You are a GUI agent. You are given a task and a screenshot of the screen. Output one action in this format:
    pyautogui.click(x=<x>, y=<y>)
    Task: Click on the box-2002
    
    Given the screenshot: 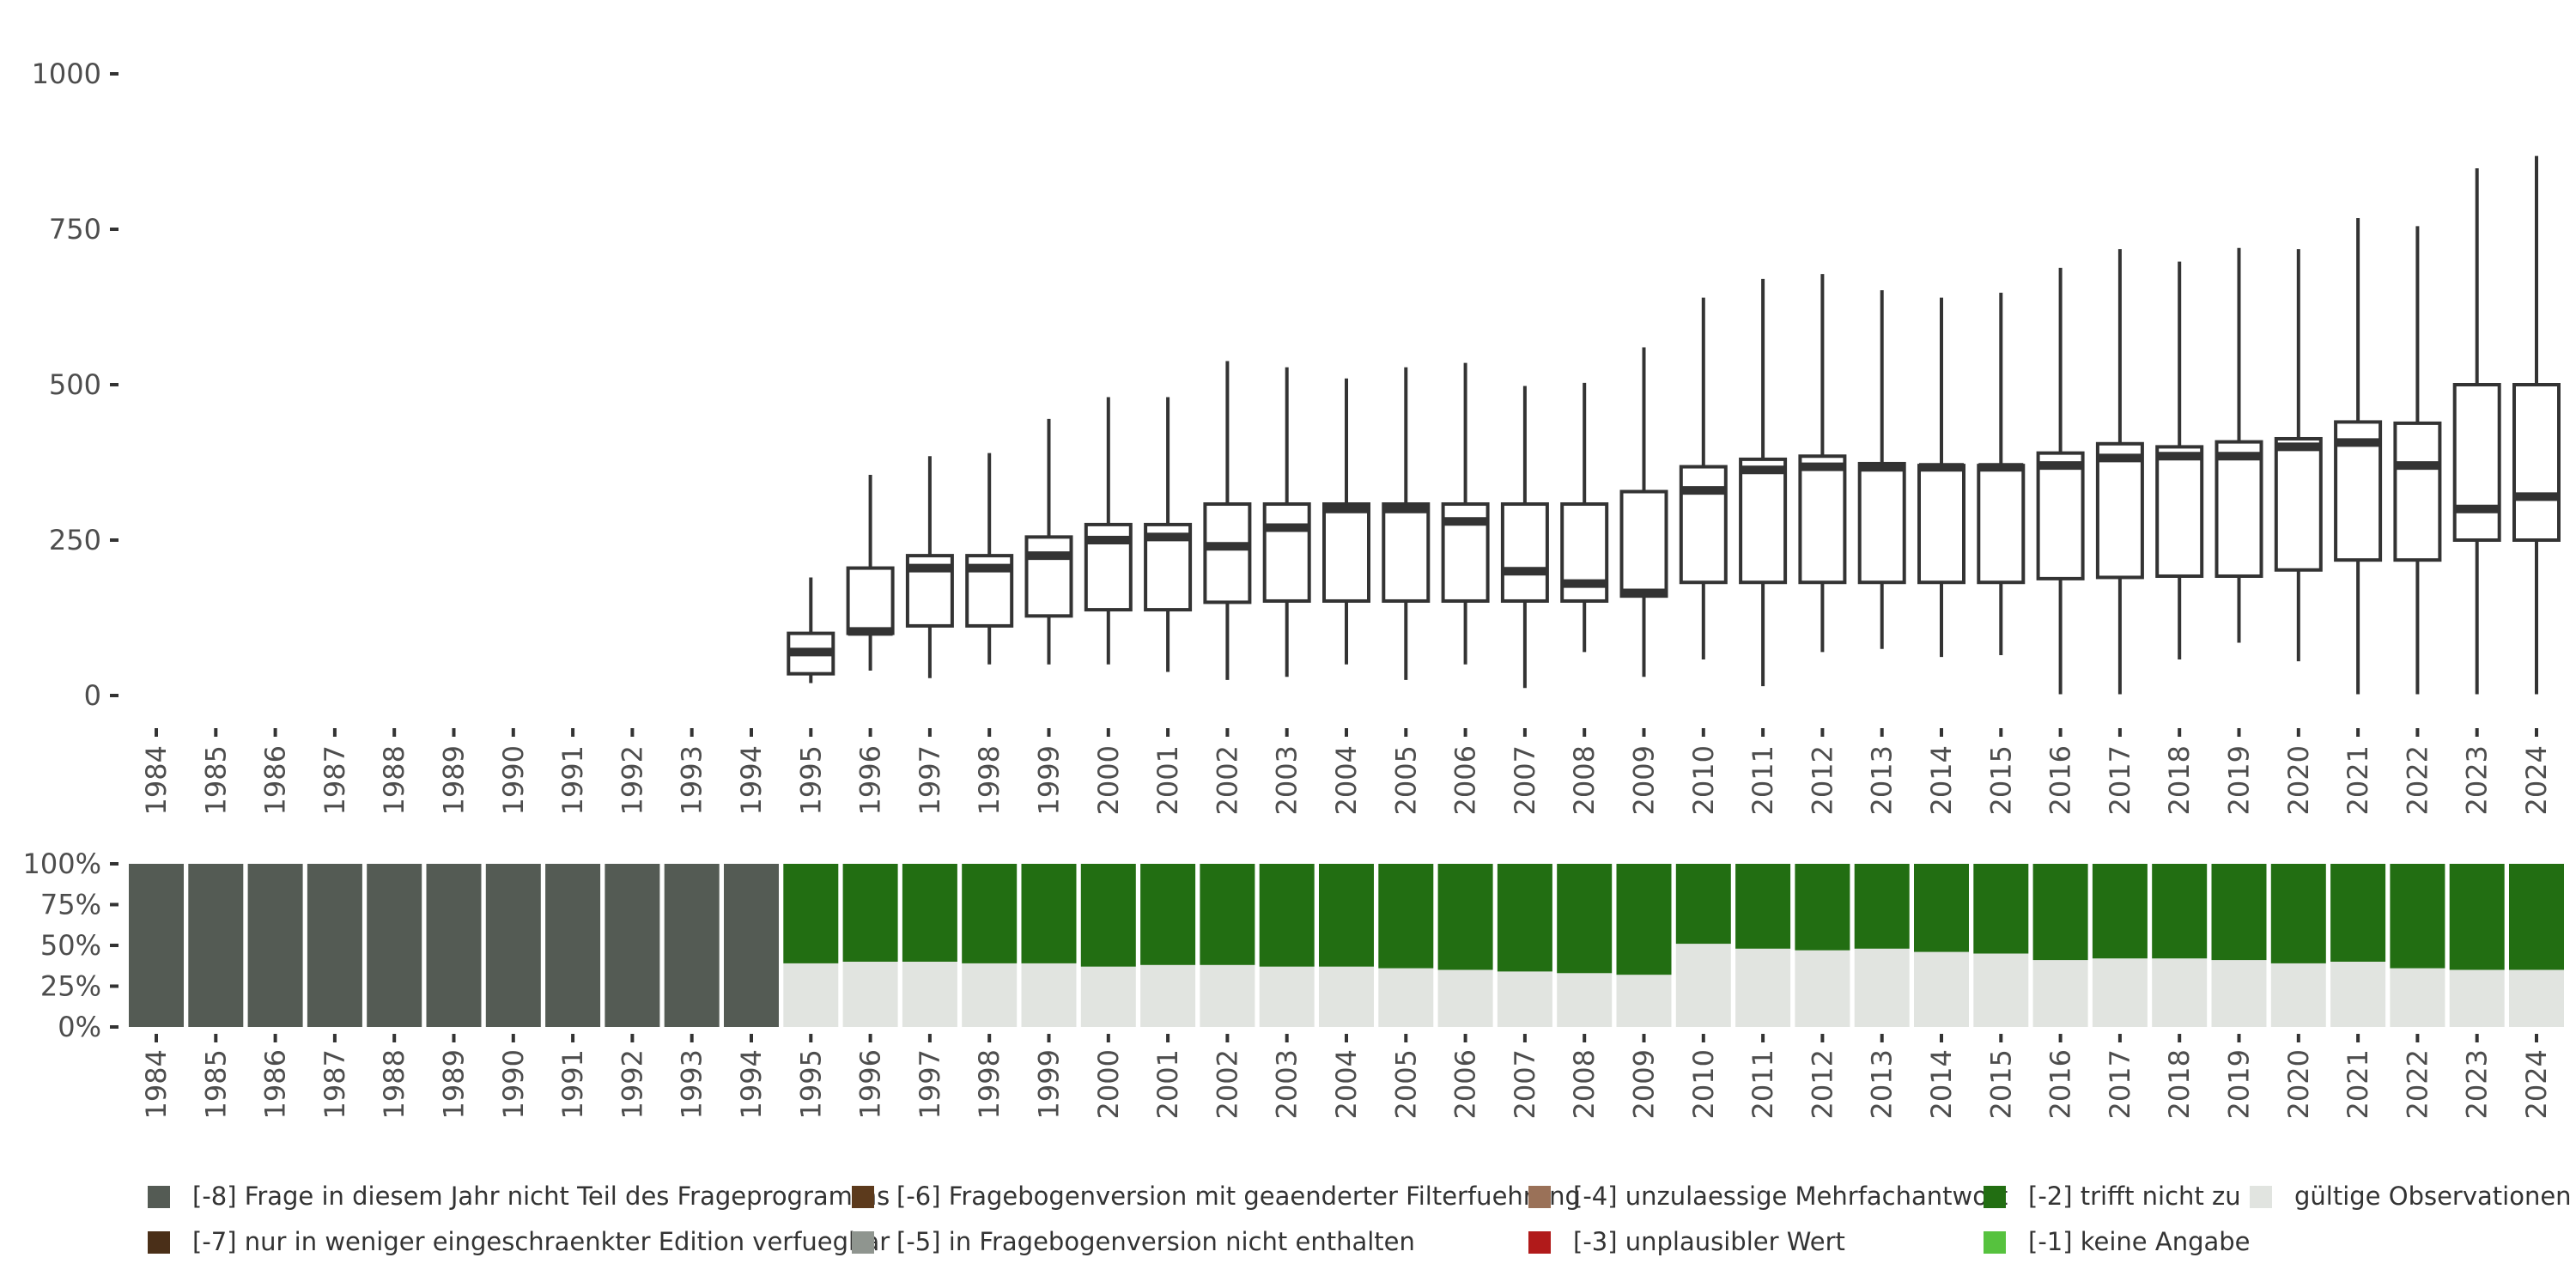 What is the action you would take?
    pyautogui.click(x=1228, y=521)
    